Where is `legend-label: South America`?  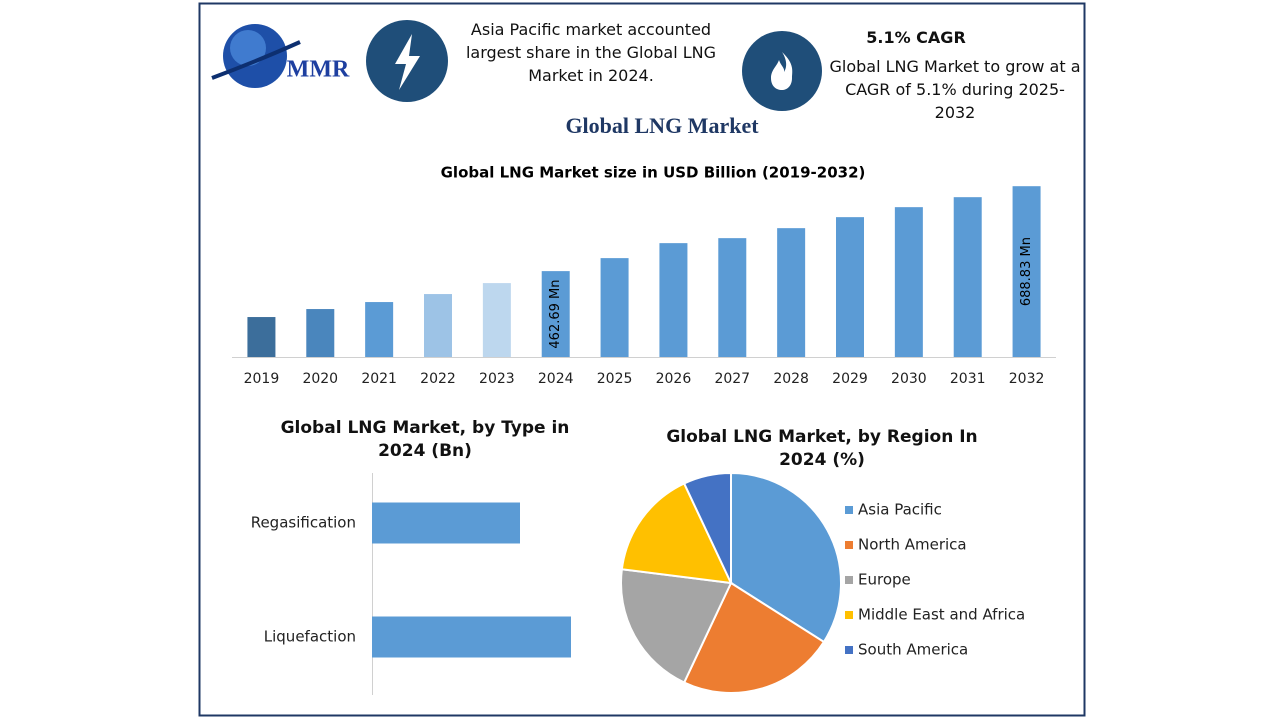 legend-label: South America is located at coordinates (913, 650).